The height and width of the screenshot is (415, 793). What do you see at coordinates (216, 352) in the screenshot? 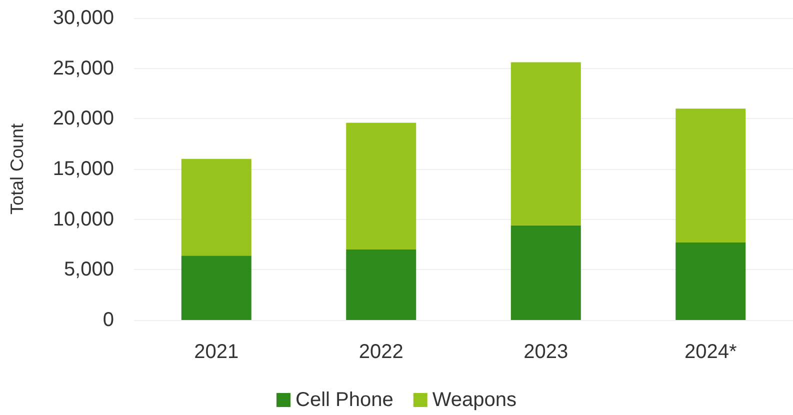
I see `x-tick-label: 2021` at bounding box center [216, 352].